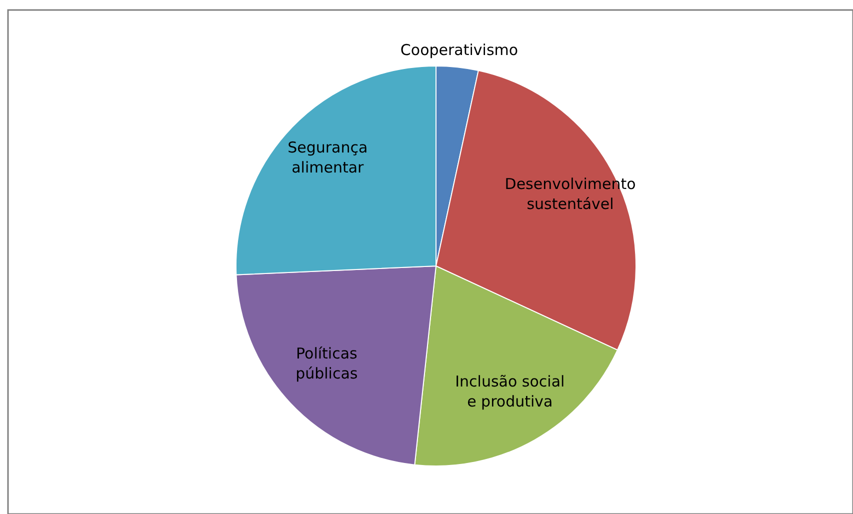  Describe the element at coordinates (510, 391) in the screenshot. I see `slice-label: Inclusão social e produtiva` at that location.